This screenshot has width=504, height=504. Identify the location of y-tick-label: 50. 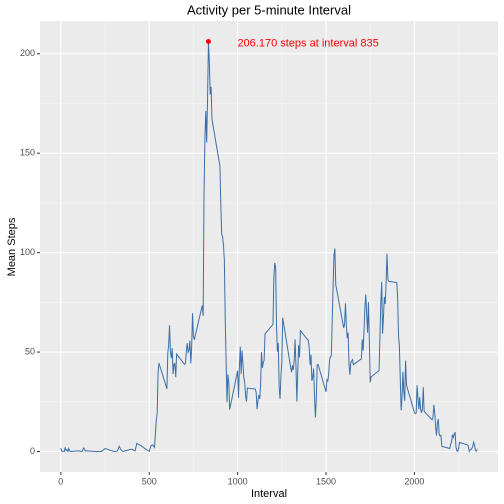
(30, 351).